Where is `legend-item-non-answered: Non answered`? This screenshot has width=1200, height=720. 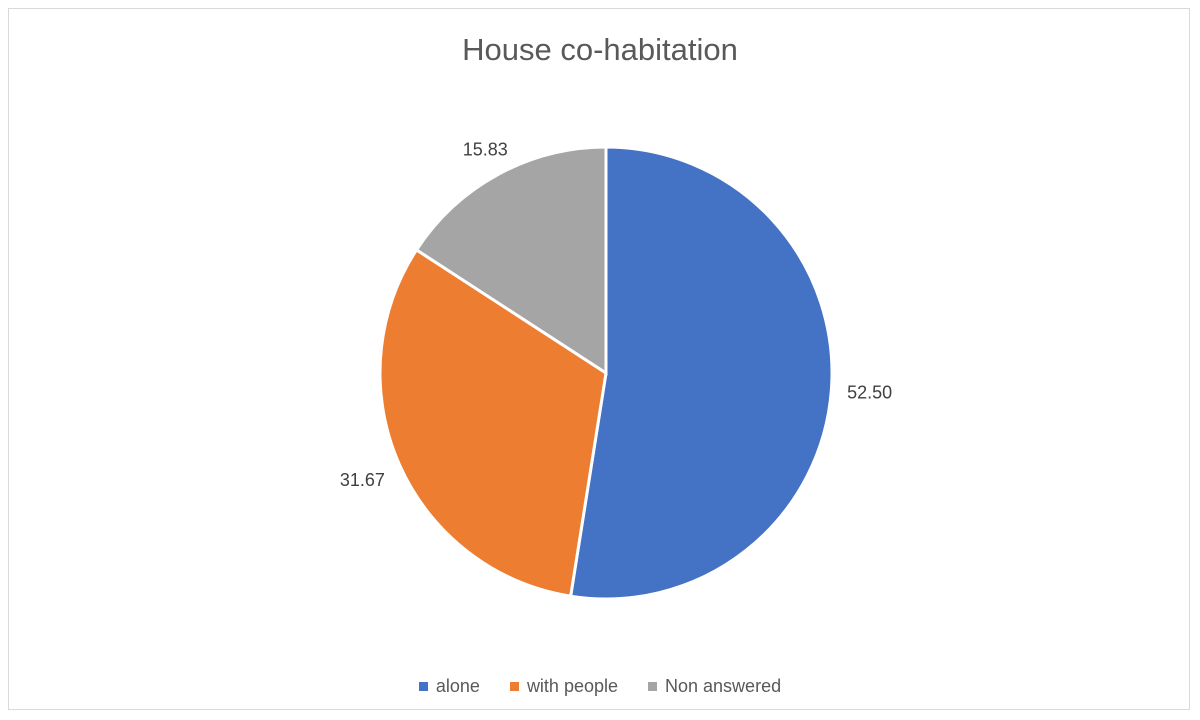 legend-item-non-answered: Non answered is located at coordinates (714, 686).